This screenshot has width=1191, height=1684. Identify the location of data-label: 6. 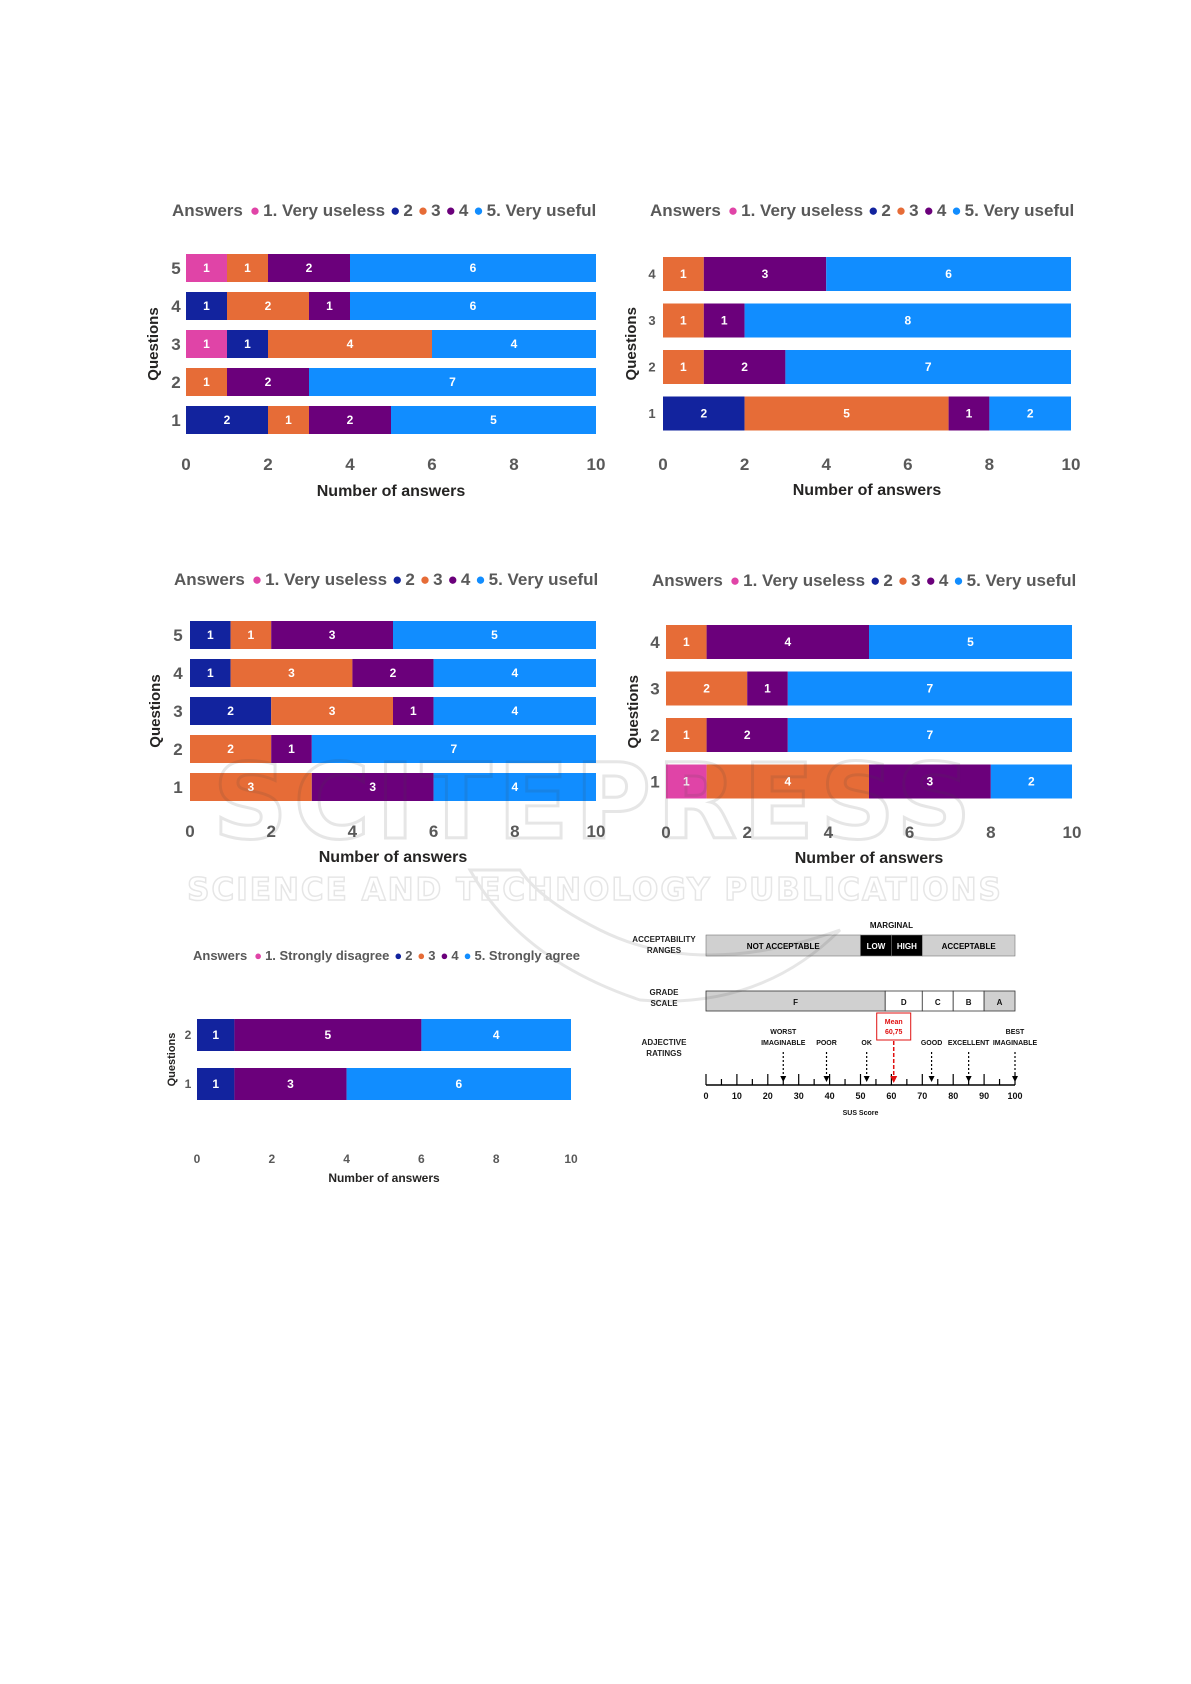
(948, 274).